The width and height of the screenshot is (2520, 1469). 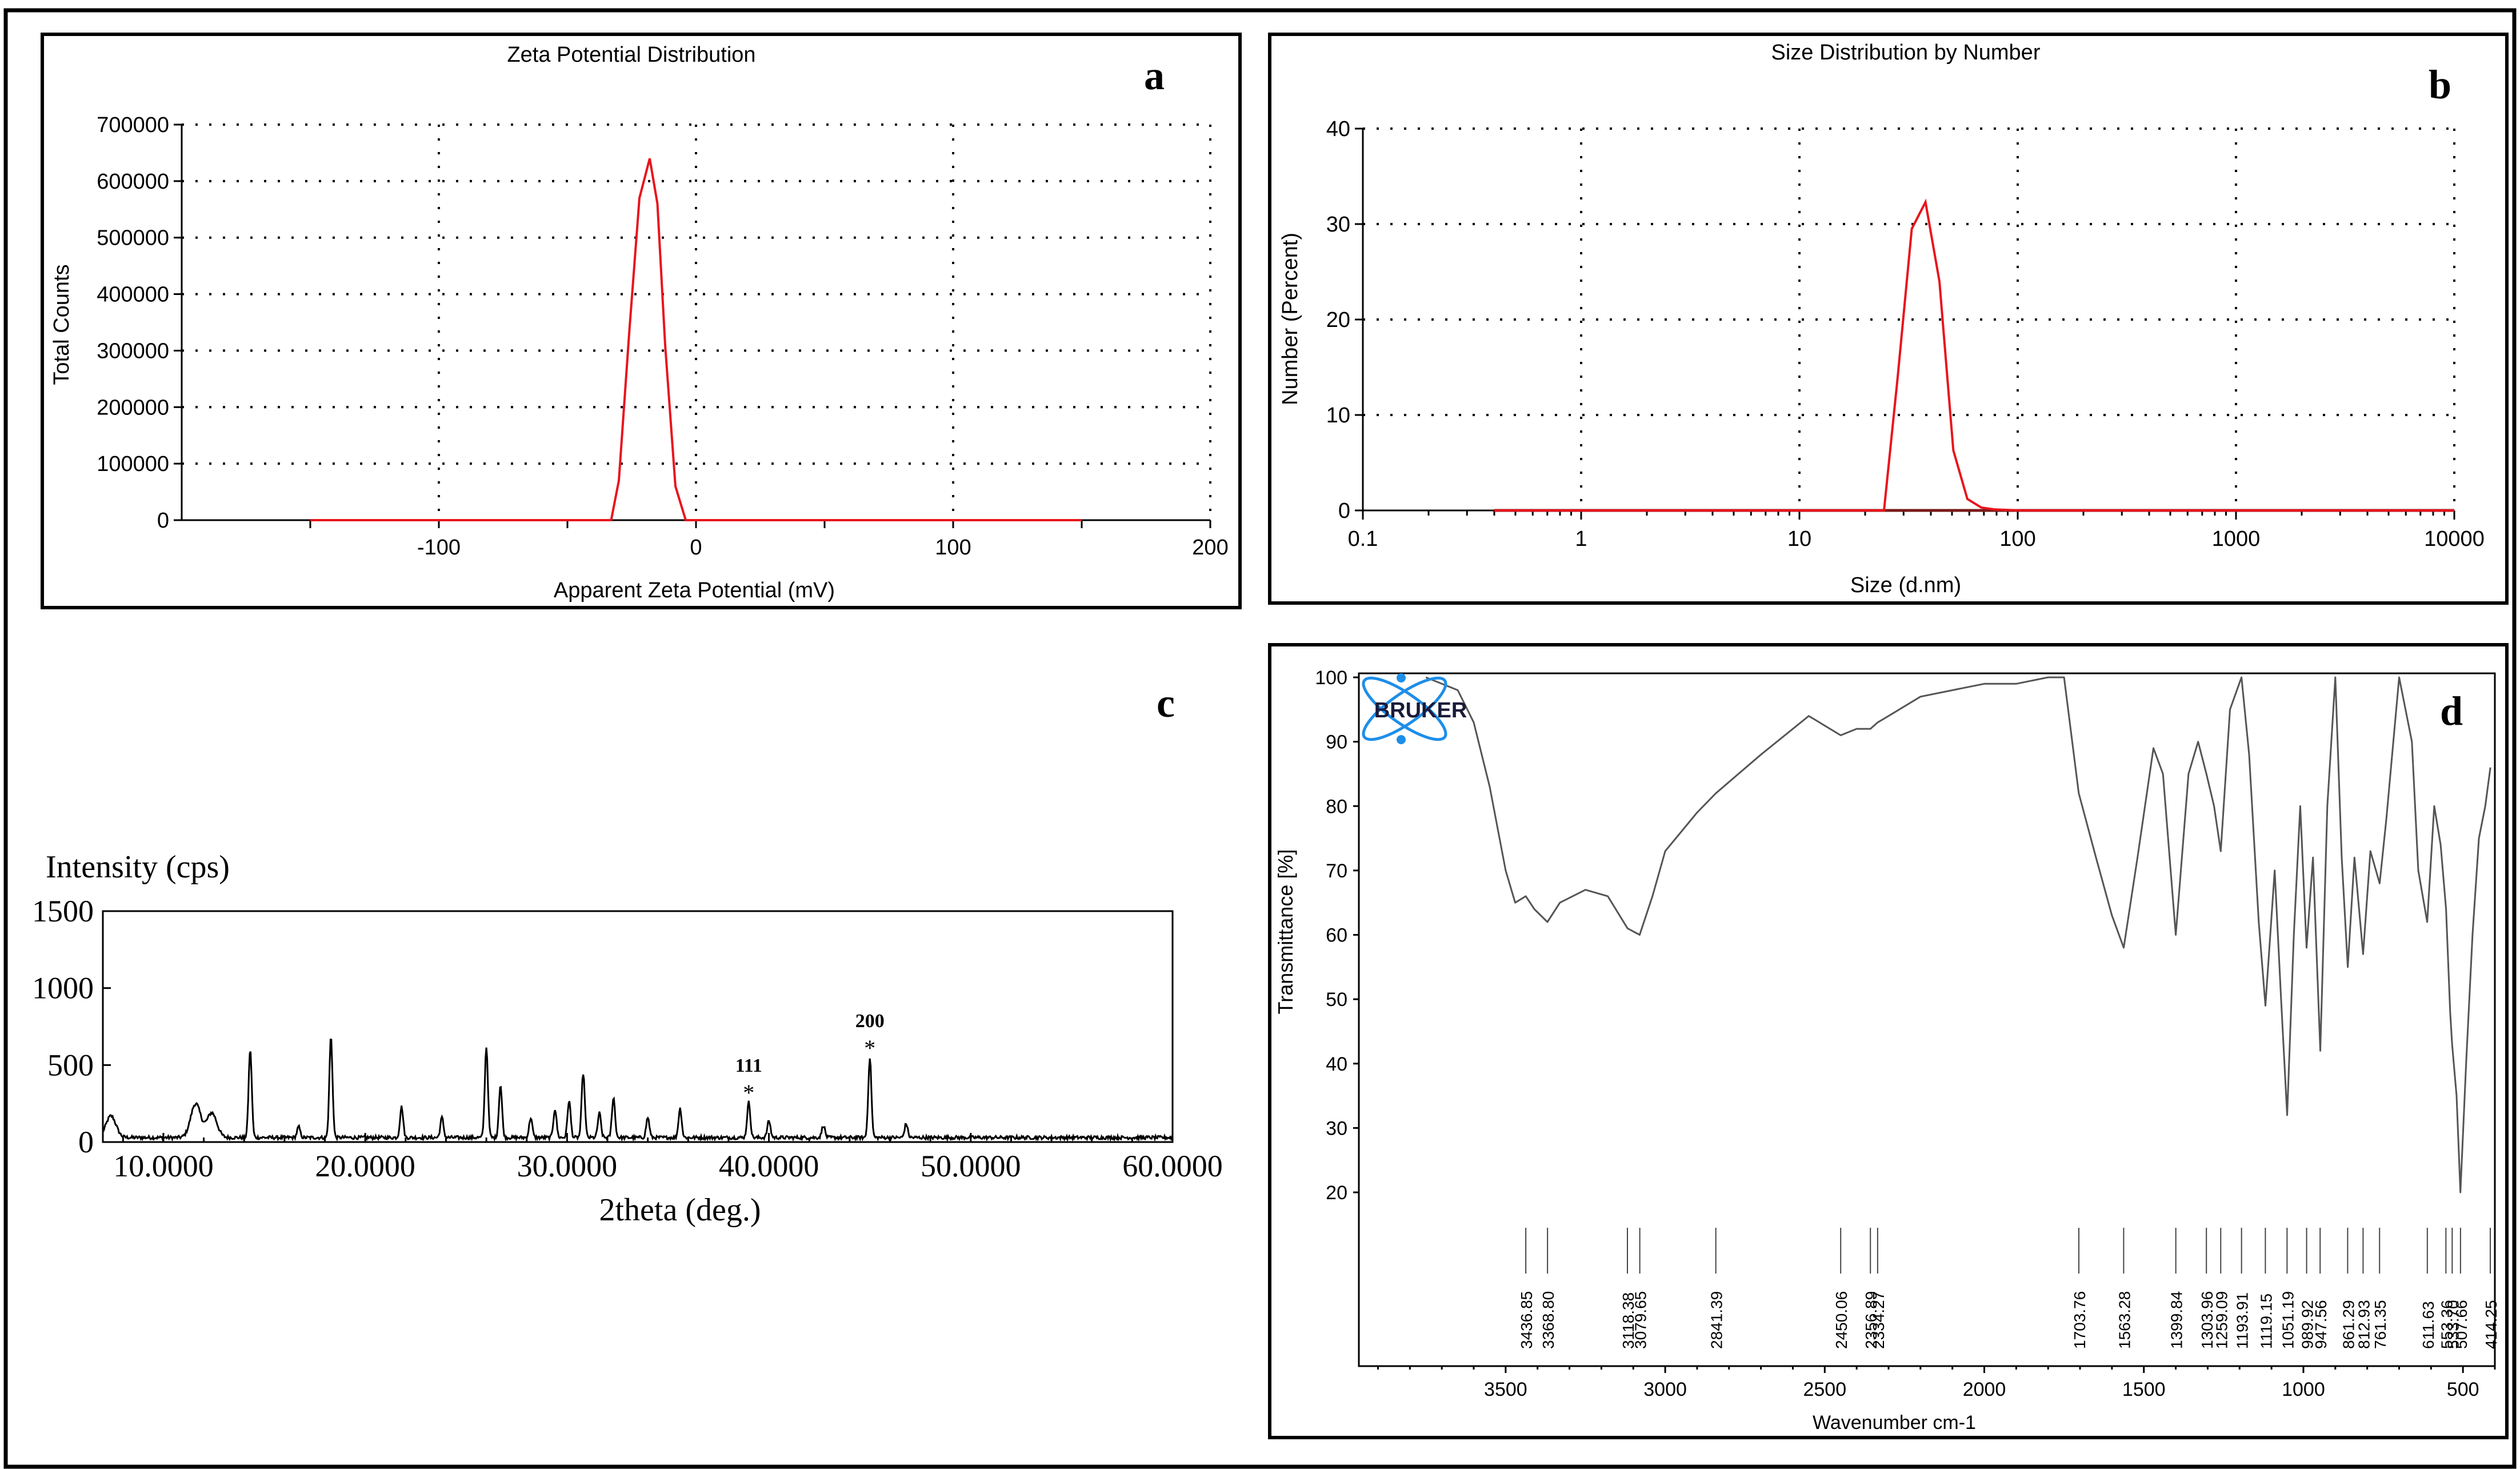 I want to click on panel-b-plot: 0 10 20 30 40 0.1 1 10 100 1000 10000, so click(x=1905, y=334).